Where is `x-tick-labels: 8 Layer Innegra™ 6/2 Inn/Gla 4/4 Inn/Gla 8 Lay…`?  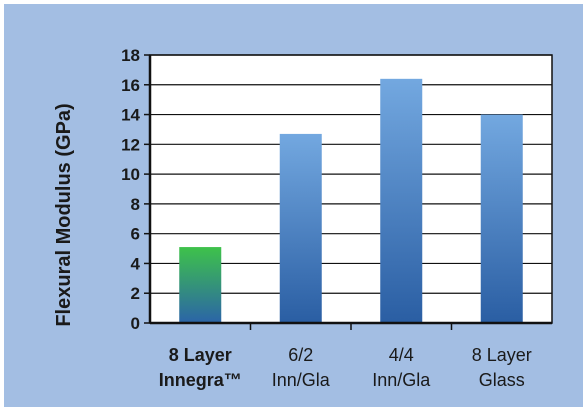 x-tick-labels: 8 Layer Innegra™ 6/2 Inn/Gla 4/4 Inn/Gla 8 Lay… is located at coordinates (345, 367).